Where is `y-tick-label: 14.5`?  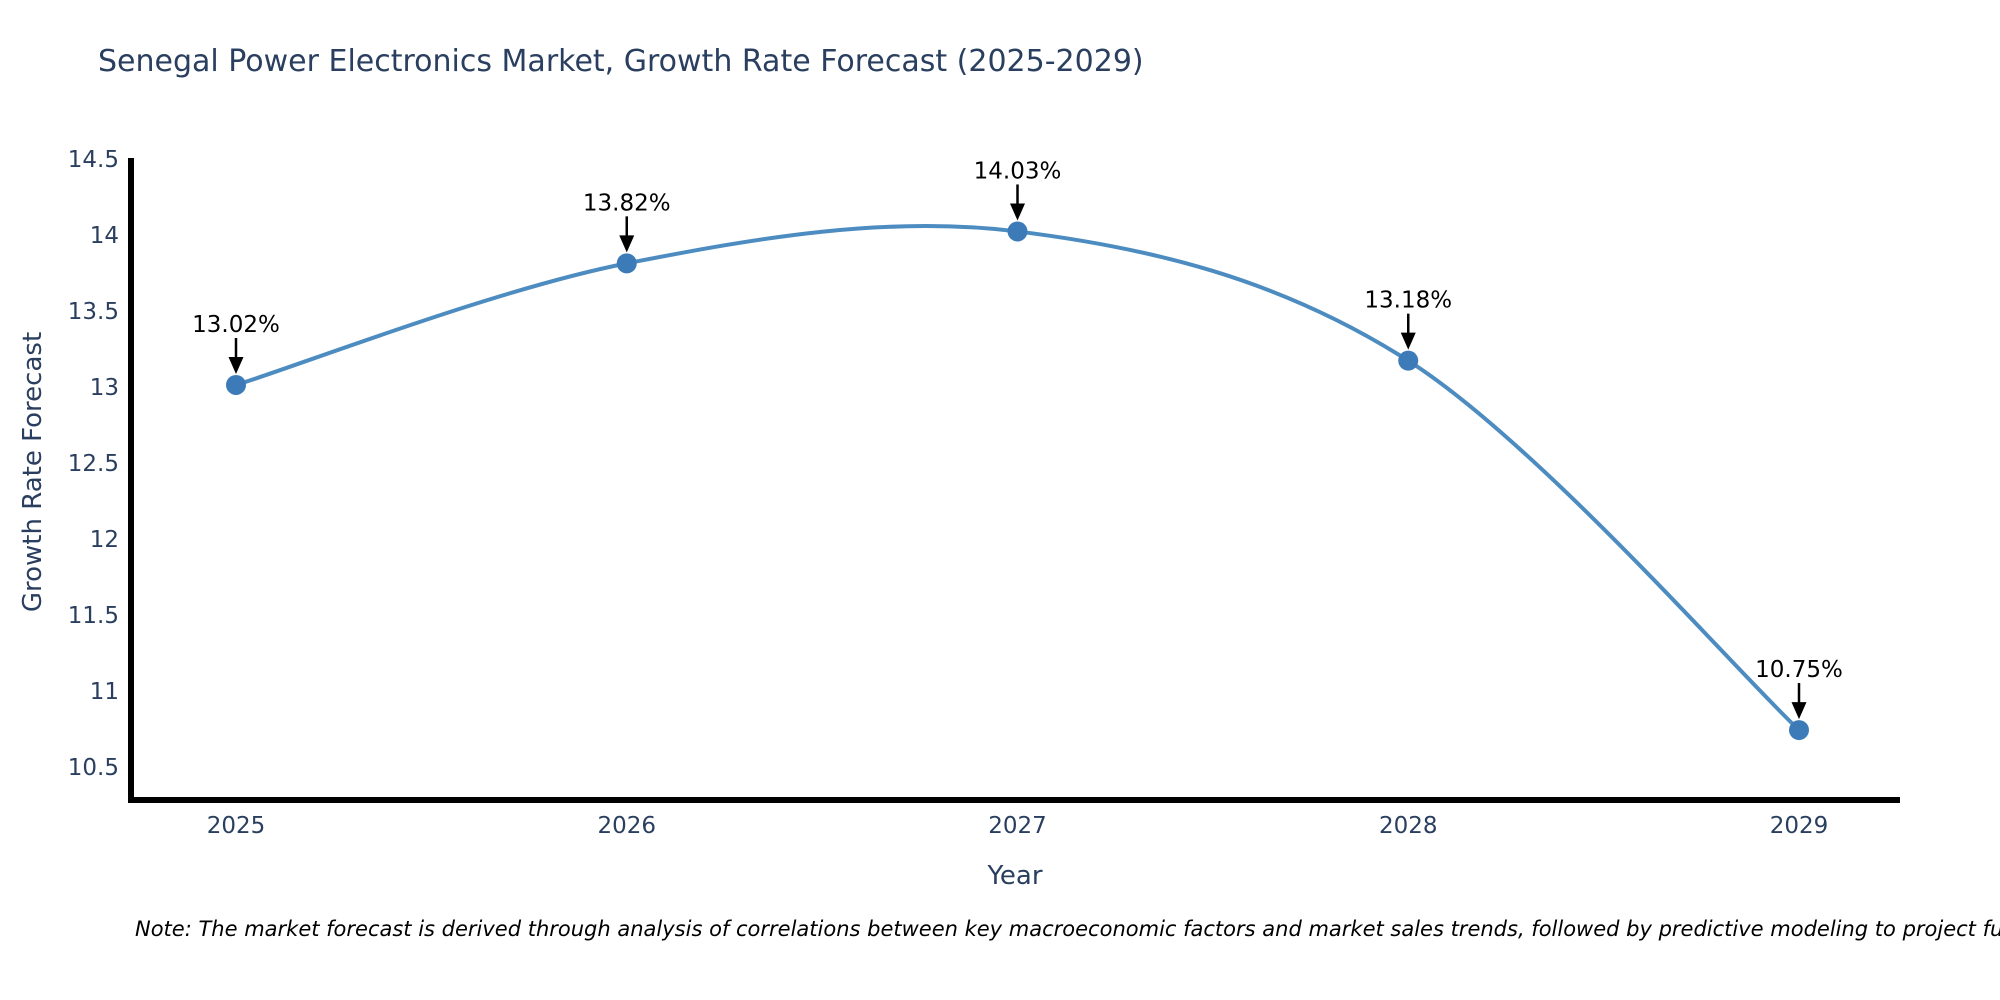 y-tick-label: 14.5 is located at coordinates (93, 160).